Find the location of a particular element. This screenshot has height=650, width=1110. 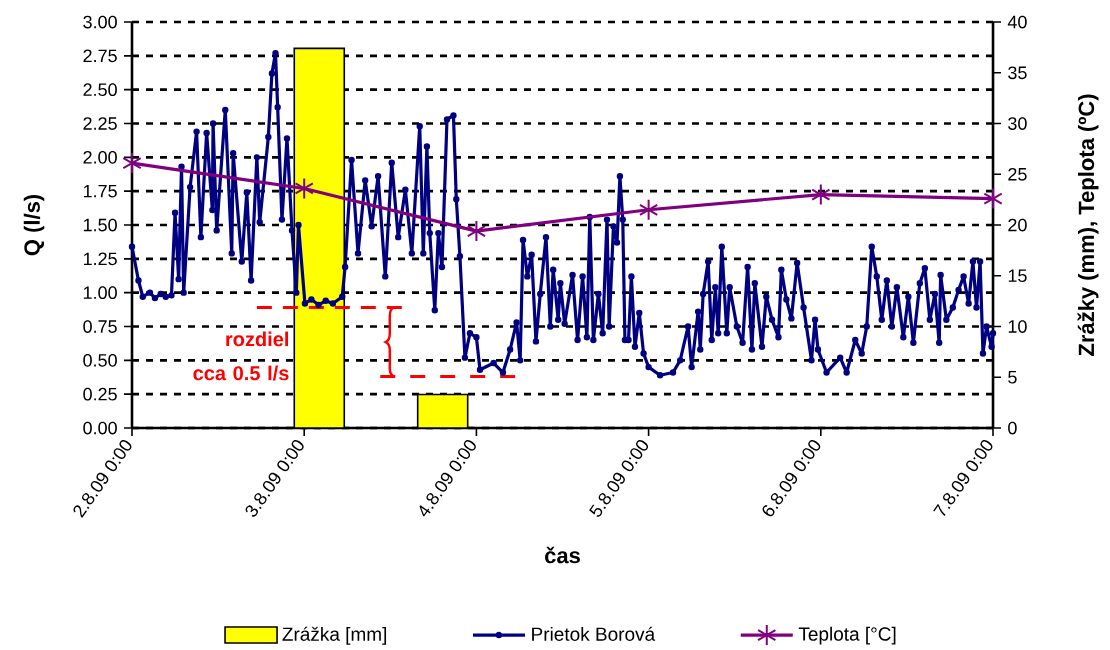

y-tick-label: 2.00 is located at coordinates (100, 157).